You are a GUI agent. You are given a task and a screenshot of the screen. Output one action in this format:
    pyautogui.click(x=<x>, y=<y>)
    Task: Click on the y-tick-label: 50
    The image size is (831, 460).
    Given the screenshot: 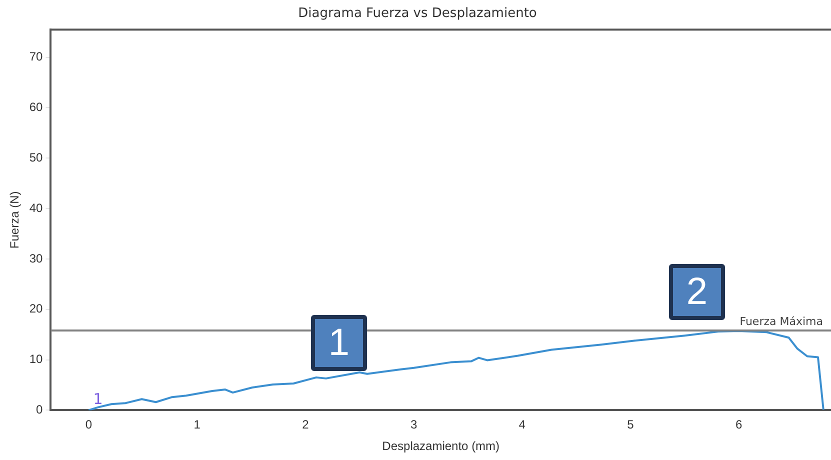 What is the action you would take?
    pyautogui.click(x=36, y=157)
    